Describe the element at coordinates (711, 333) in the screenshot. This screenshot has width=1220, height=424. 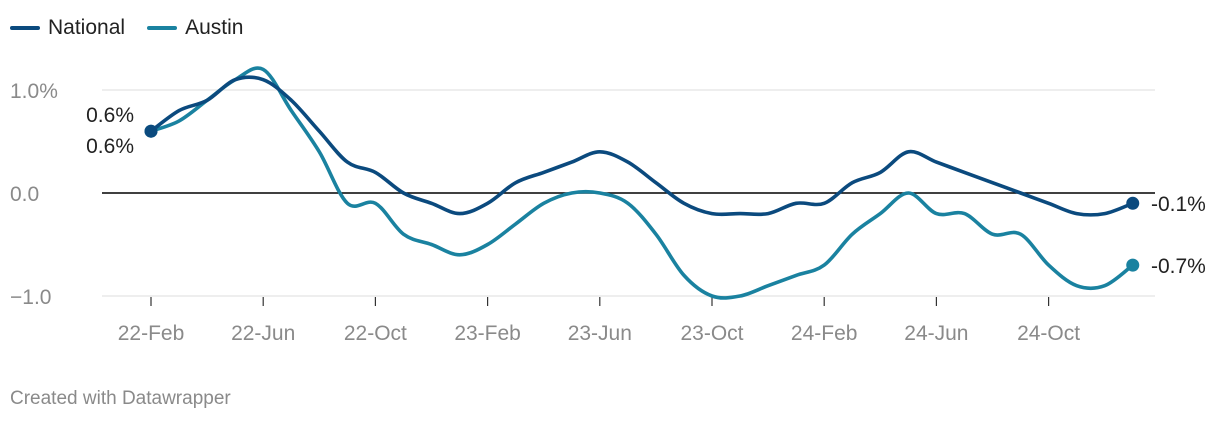
I see `x-tick-label: 23-Oct` at that location.